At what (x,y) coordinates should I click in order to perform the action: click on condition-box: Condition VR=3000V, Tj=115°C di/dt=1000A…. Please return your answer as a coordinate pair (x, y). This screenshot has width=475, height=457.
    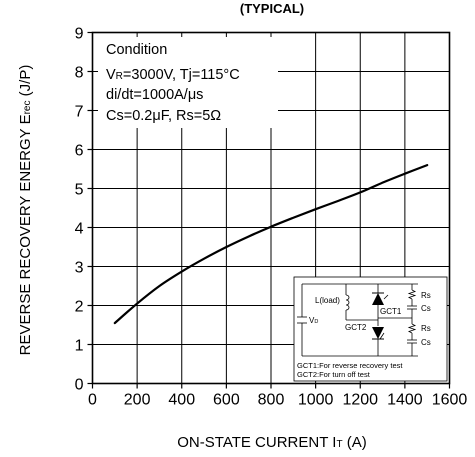
    Looking at the image, I should click on (188, 82).